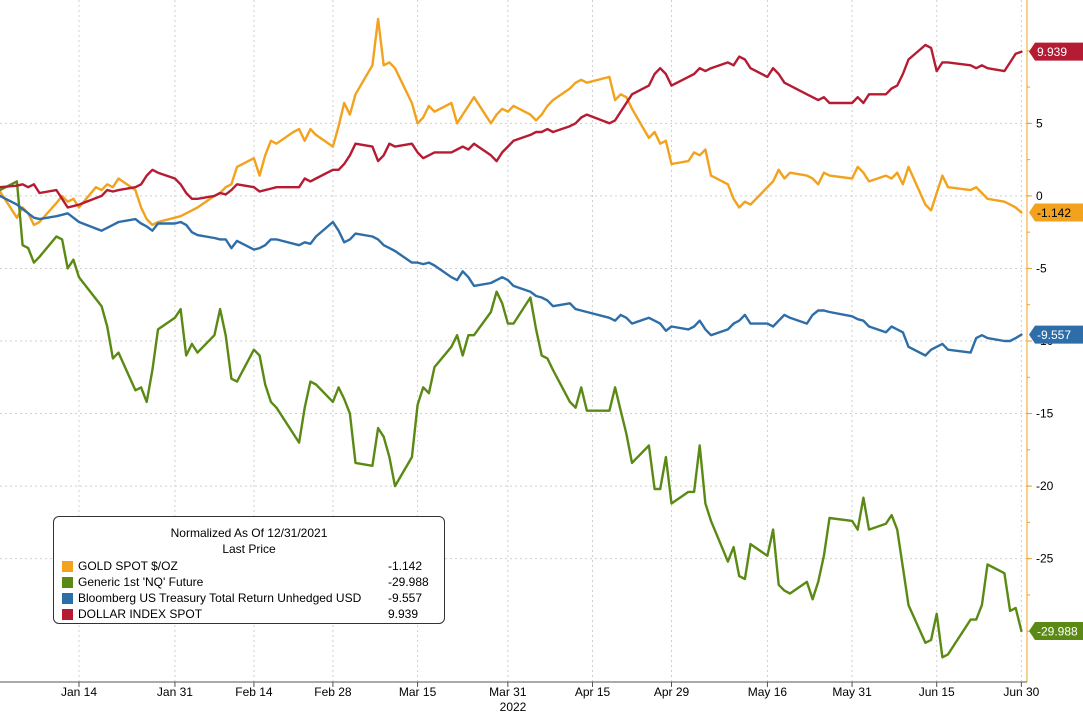 This screenshot has height=714, width=1083. I want to click on legend-label-nq-future: Generic 1st 'NQ' Future, so click(141, 582).